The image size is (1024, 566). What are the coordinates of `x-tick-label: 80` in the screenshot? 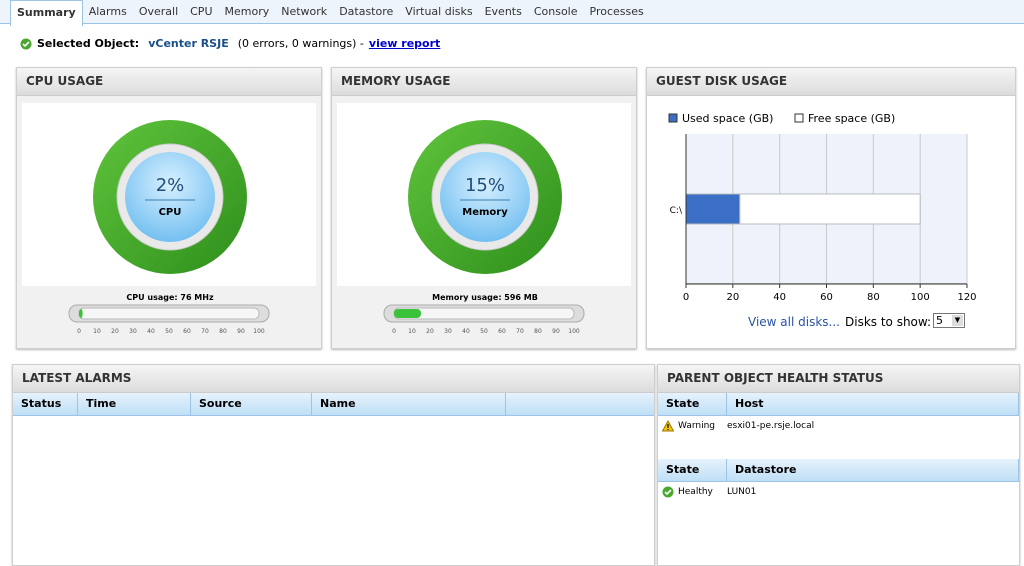 It's located at (873, 297).